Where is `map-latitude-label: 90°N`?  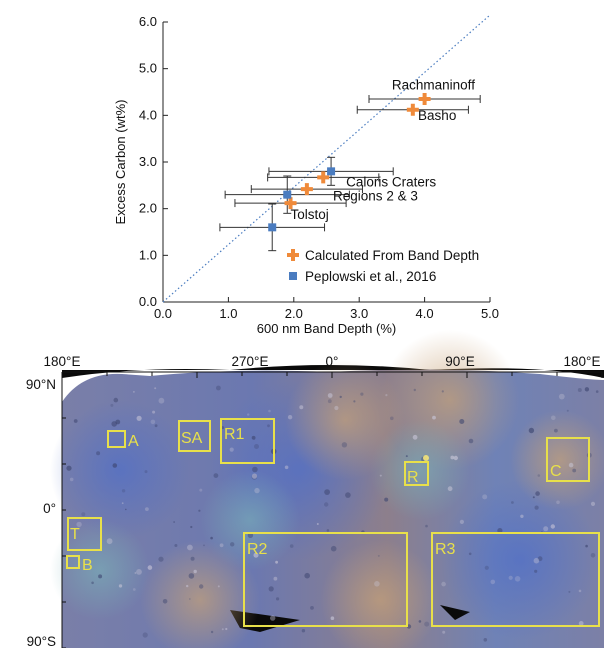
map-latitude-label: 90°N is located at coordinates (41, 384).